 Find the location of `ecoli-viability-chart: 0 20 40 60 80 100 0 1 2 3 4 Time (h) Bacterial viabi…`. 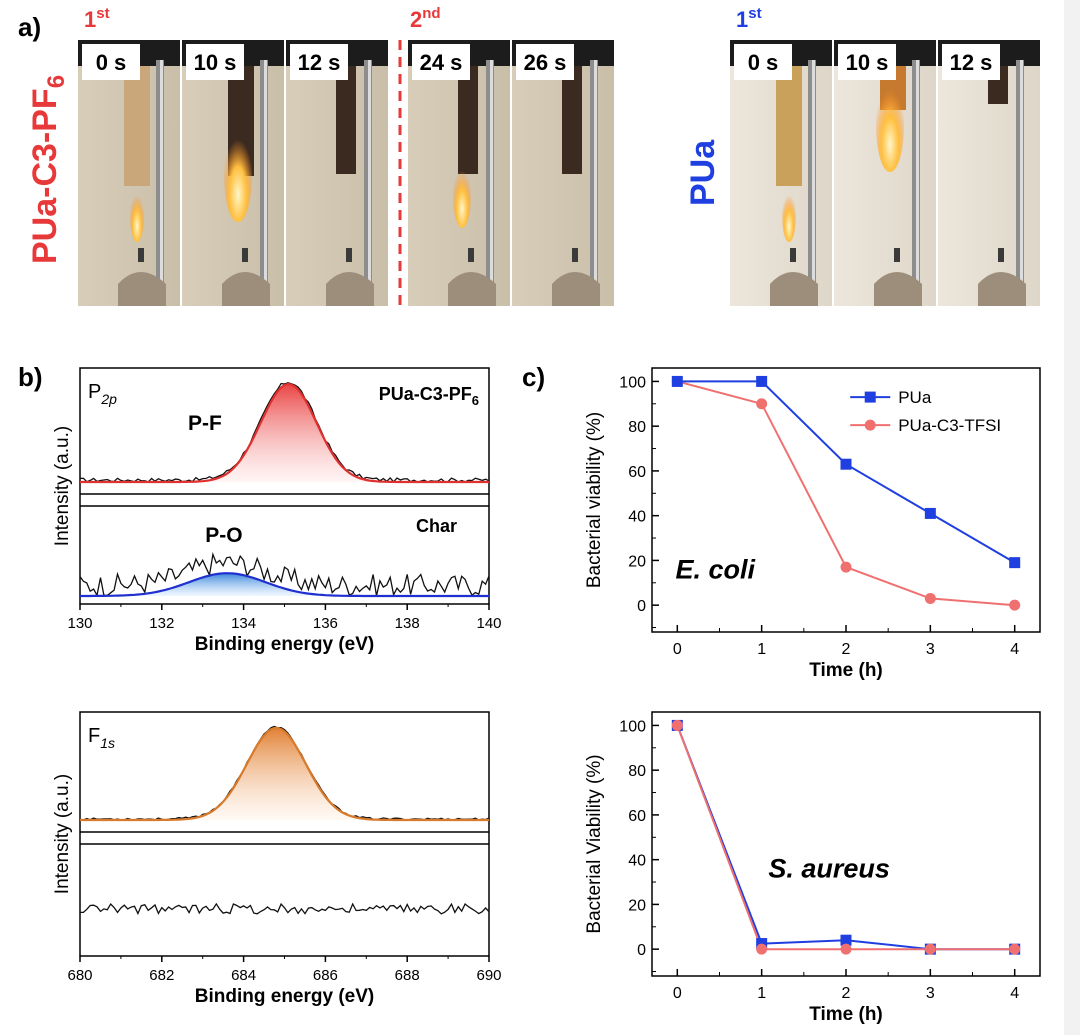

ecoli-viability-chart: 0 20 40 60 80 100 0 1 2 3 4 Time (h) Bacterial viabi… is located at coordinates (812, 524).